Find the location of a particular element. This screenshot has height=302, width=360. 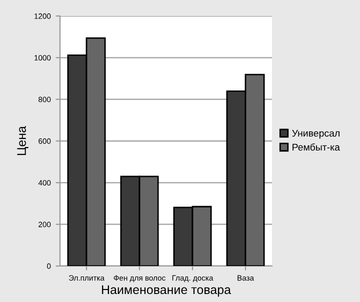

y-axis-title: Цена is located at coordinates (22, 140).